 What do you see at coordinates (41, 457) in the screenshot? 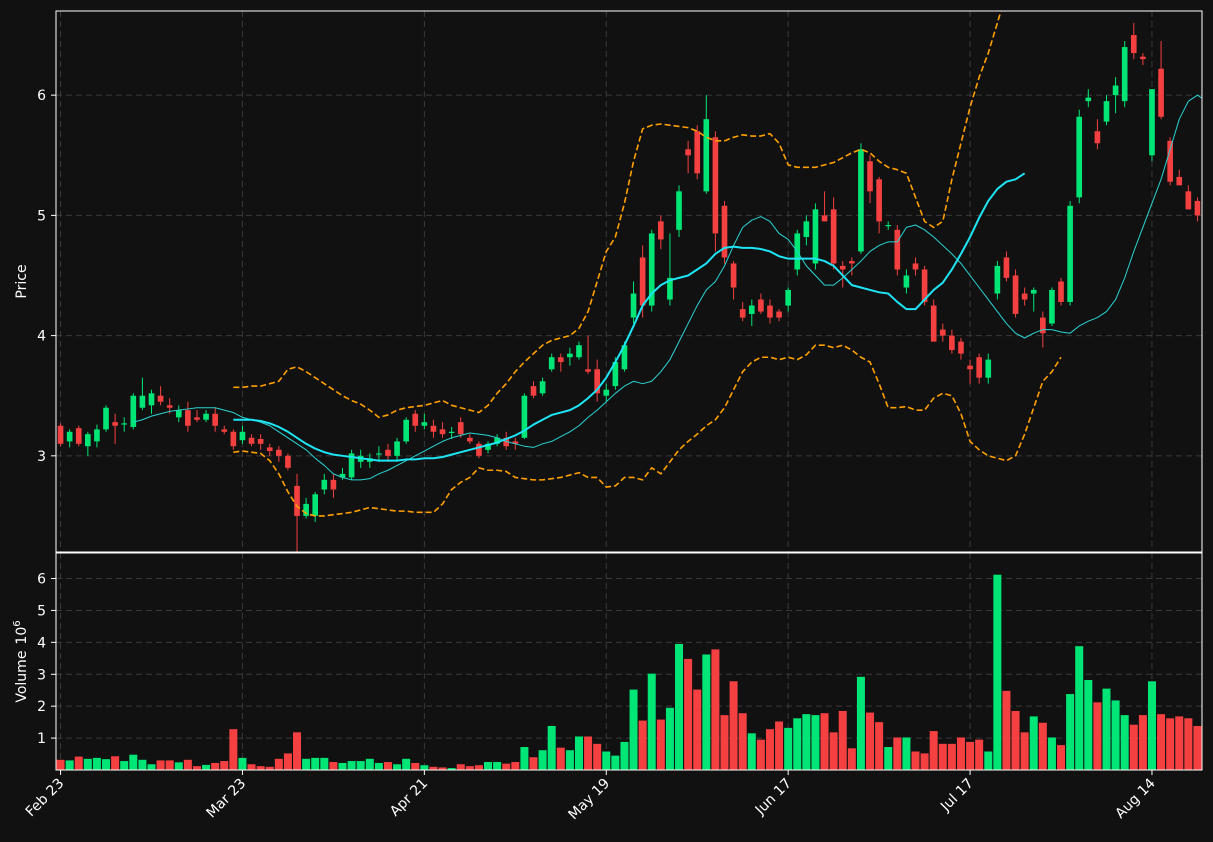
I see `price-tick-label: 3` at bounding box center [41, 457].